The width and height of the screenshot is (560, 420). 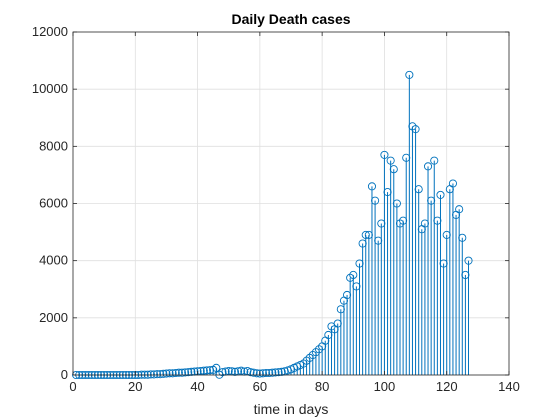 I want to click on y-tick-label: 10000, so click(x=50, y=88).